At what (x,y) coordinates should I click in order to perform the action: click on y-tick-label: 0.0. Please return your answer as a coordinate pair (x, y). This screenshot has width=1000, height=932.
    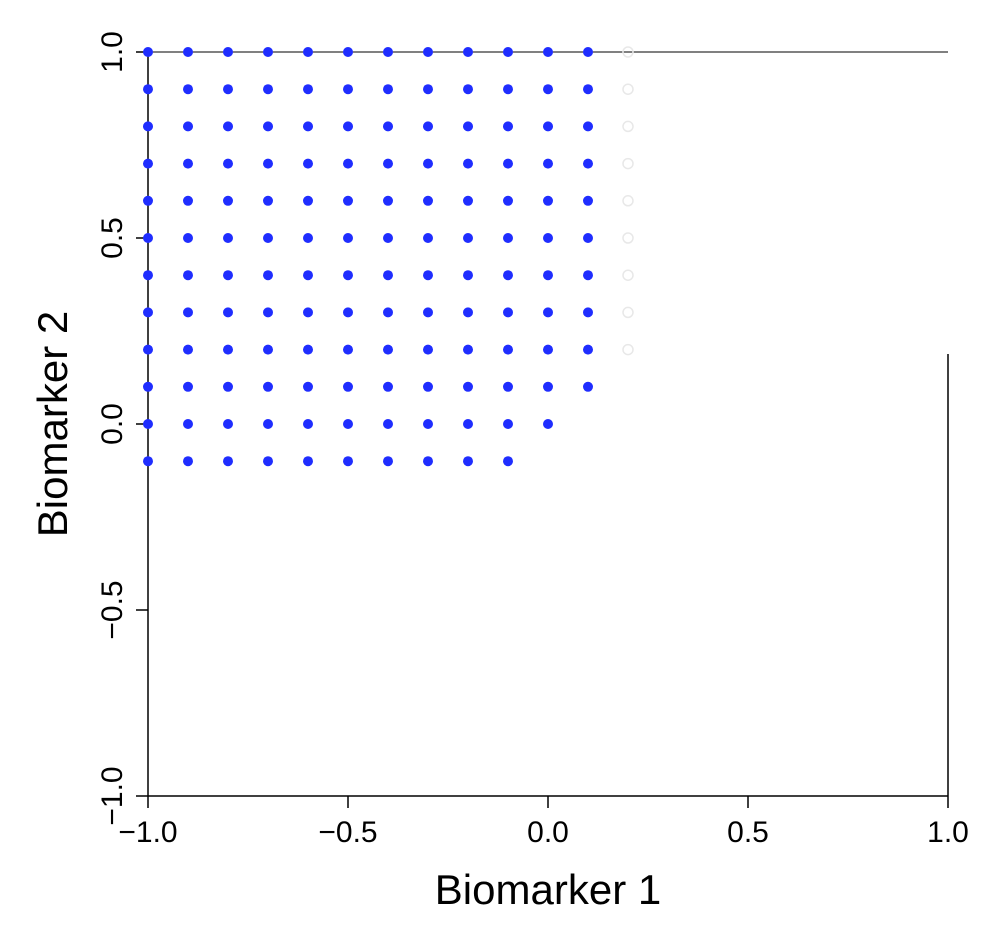
    Looking at the image, I should click on (112, 424).